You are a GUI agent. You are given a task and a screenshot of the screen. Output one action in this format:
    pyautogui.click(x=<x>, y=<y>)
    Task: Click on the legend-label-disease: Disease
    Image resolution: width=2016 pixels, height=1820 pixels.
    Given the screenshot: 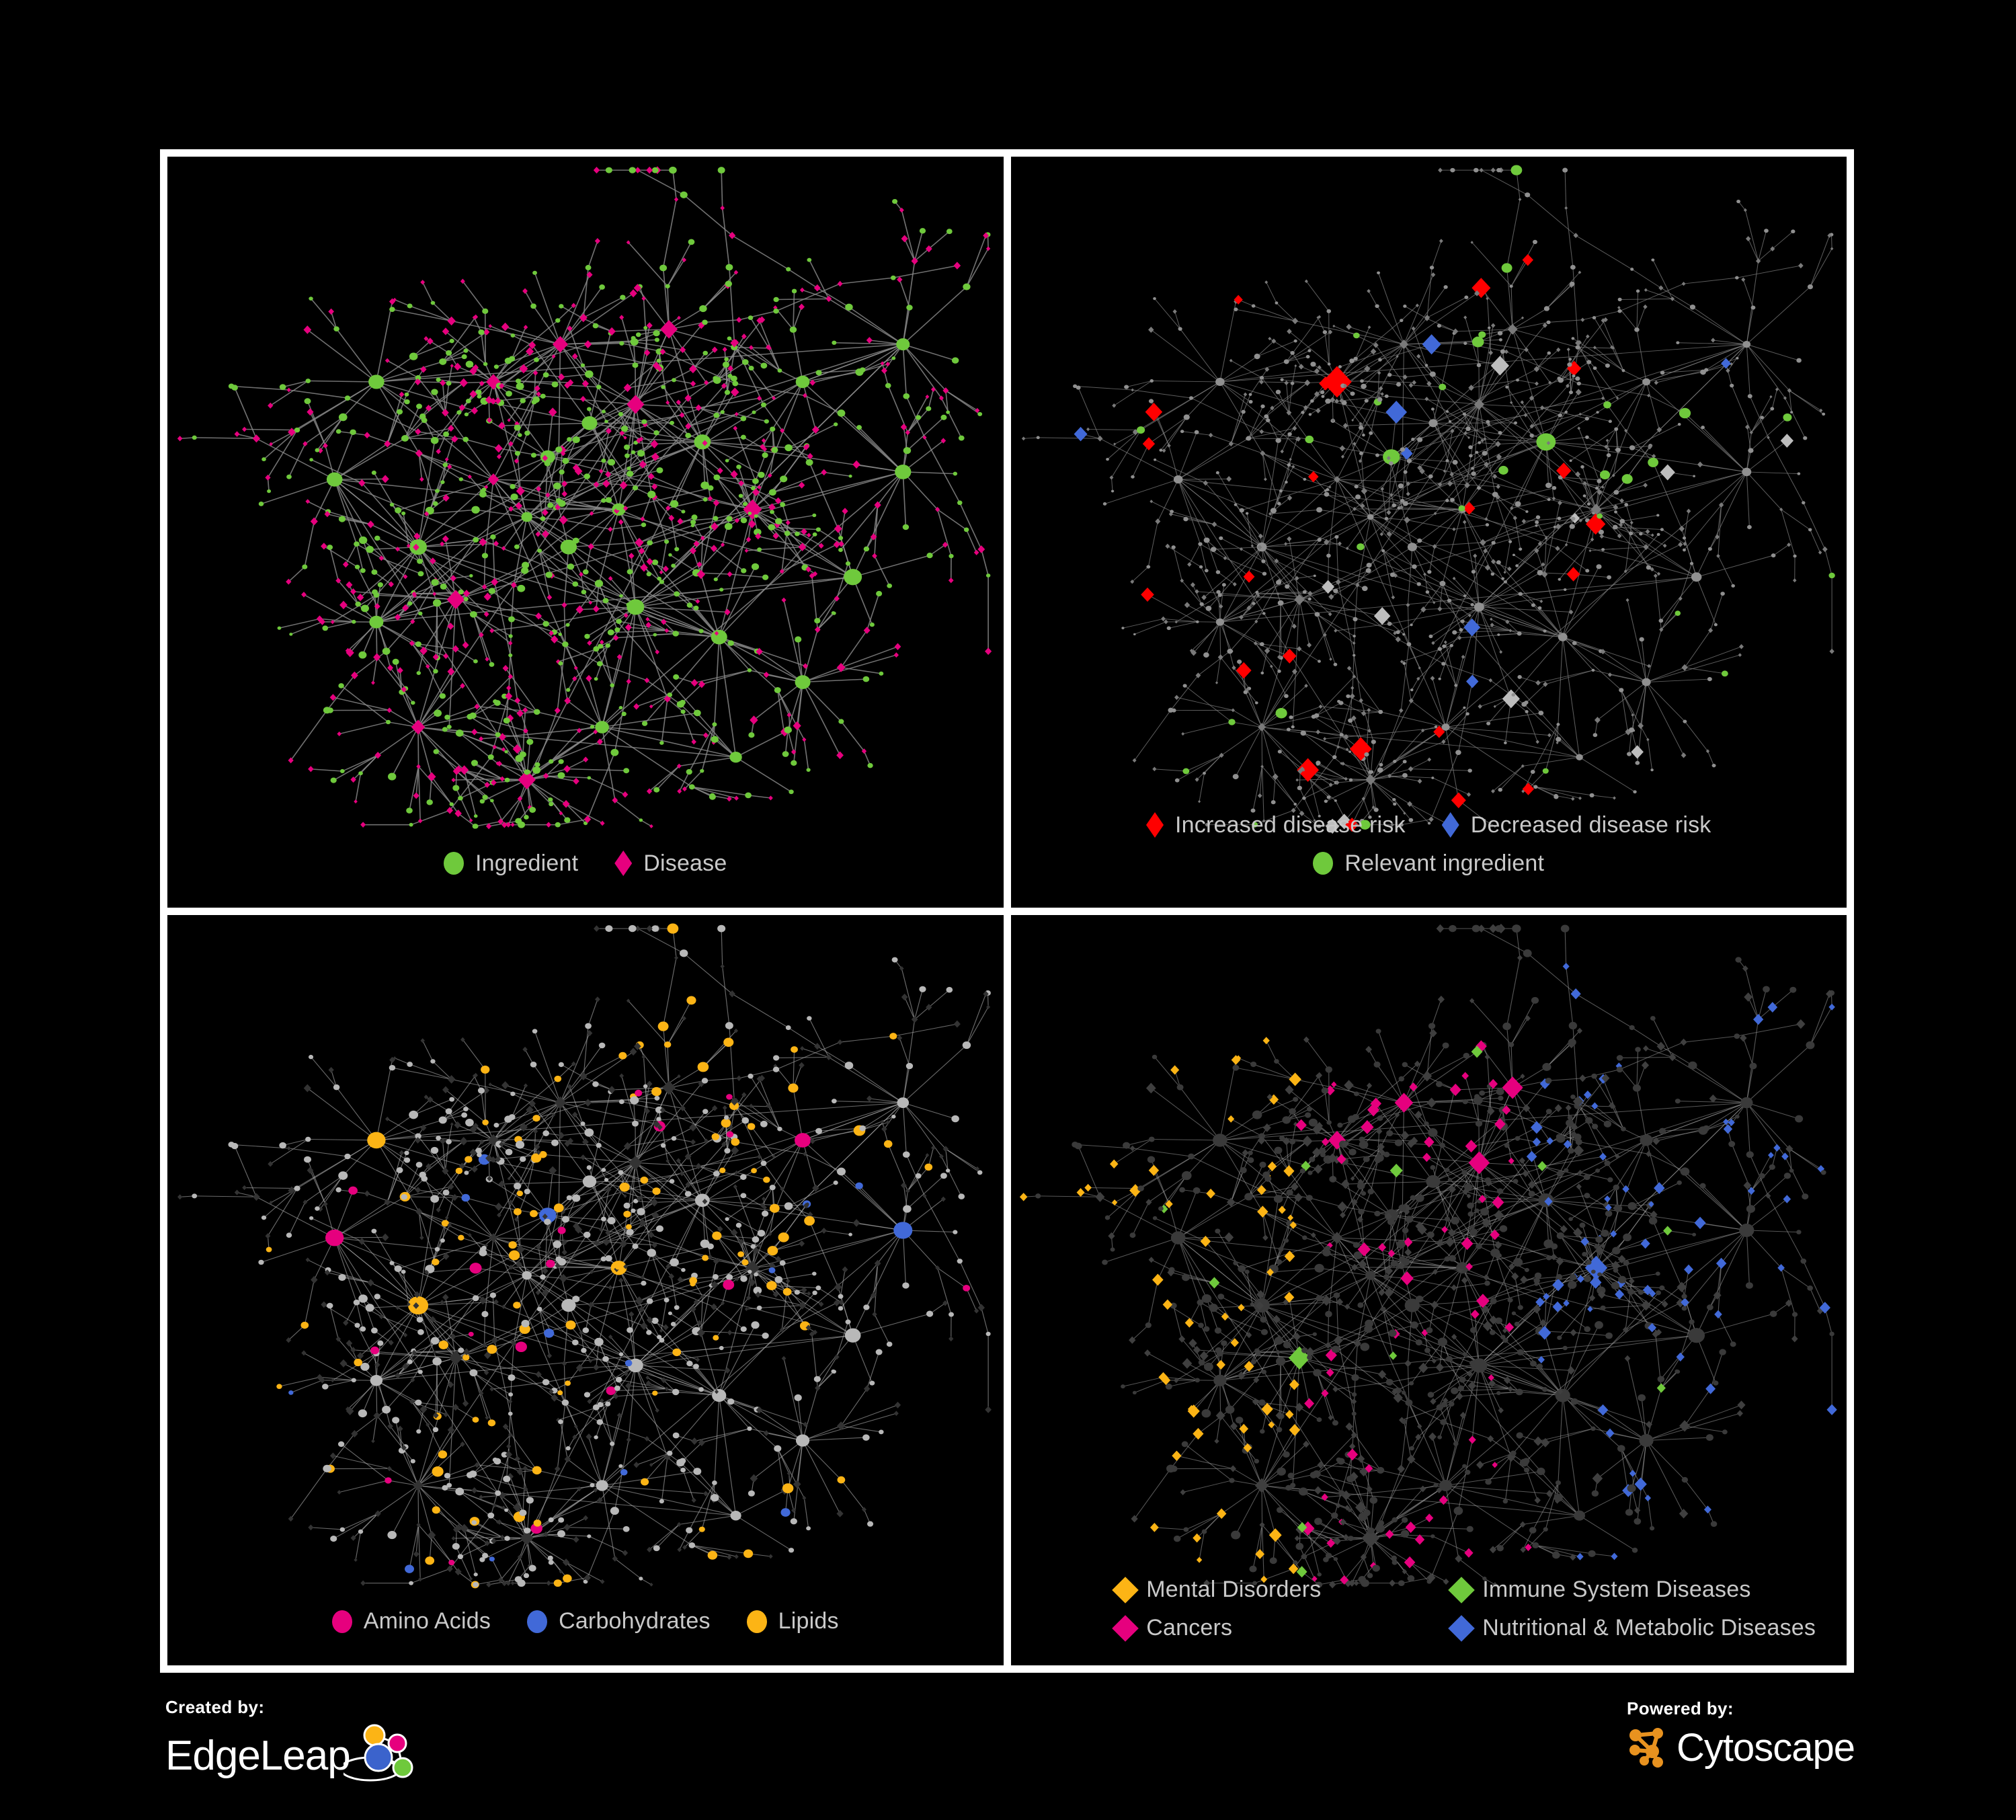 What is the action you would take?
    pyautogui.click(x=685, y=863)
    